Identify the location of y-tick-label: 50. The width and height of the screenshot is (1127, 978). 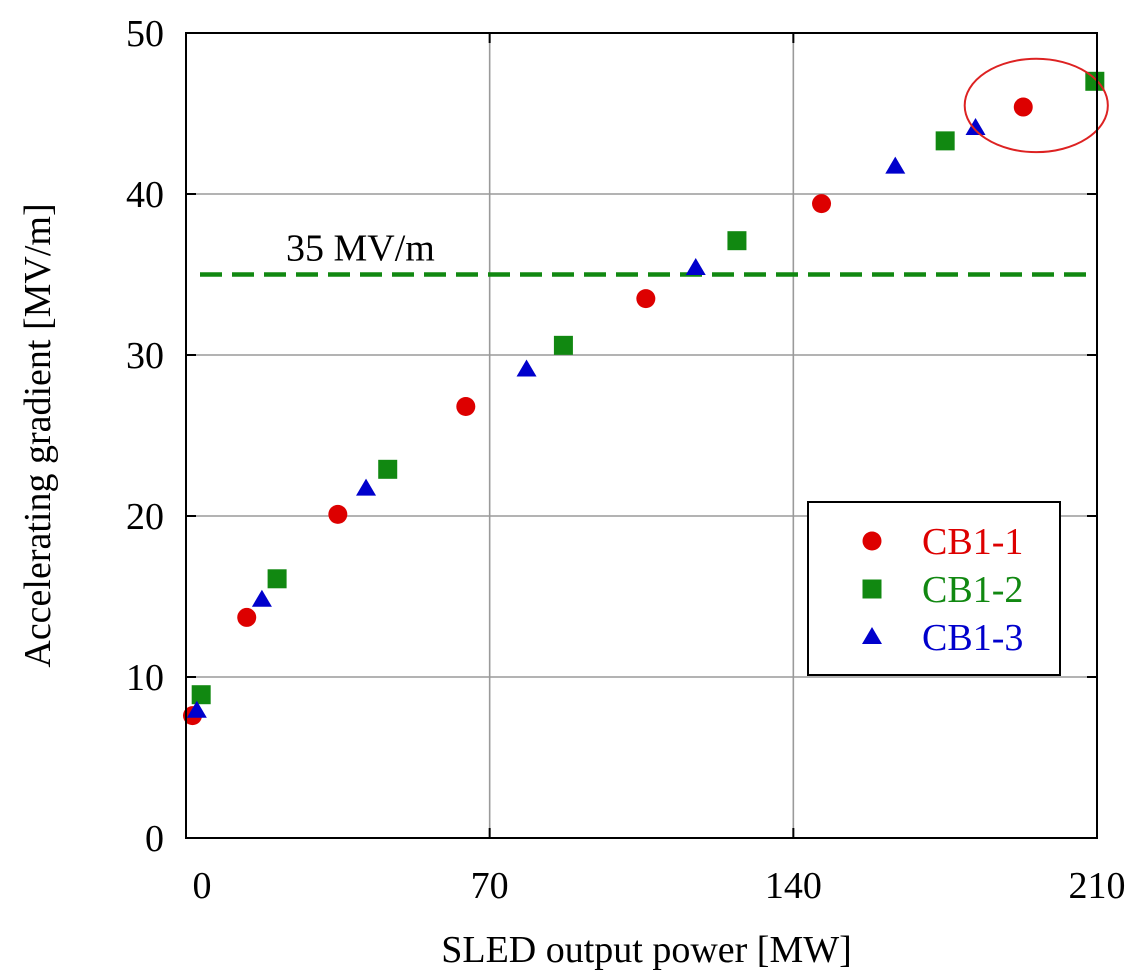
(145, 34).